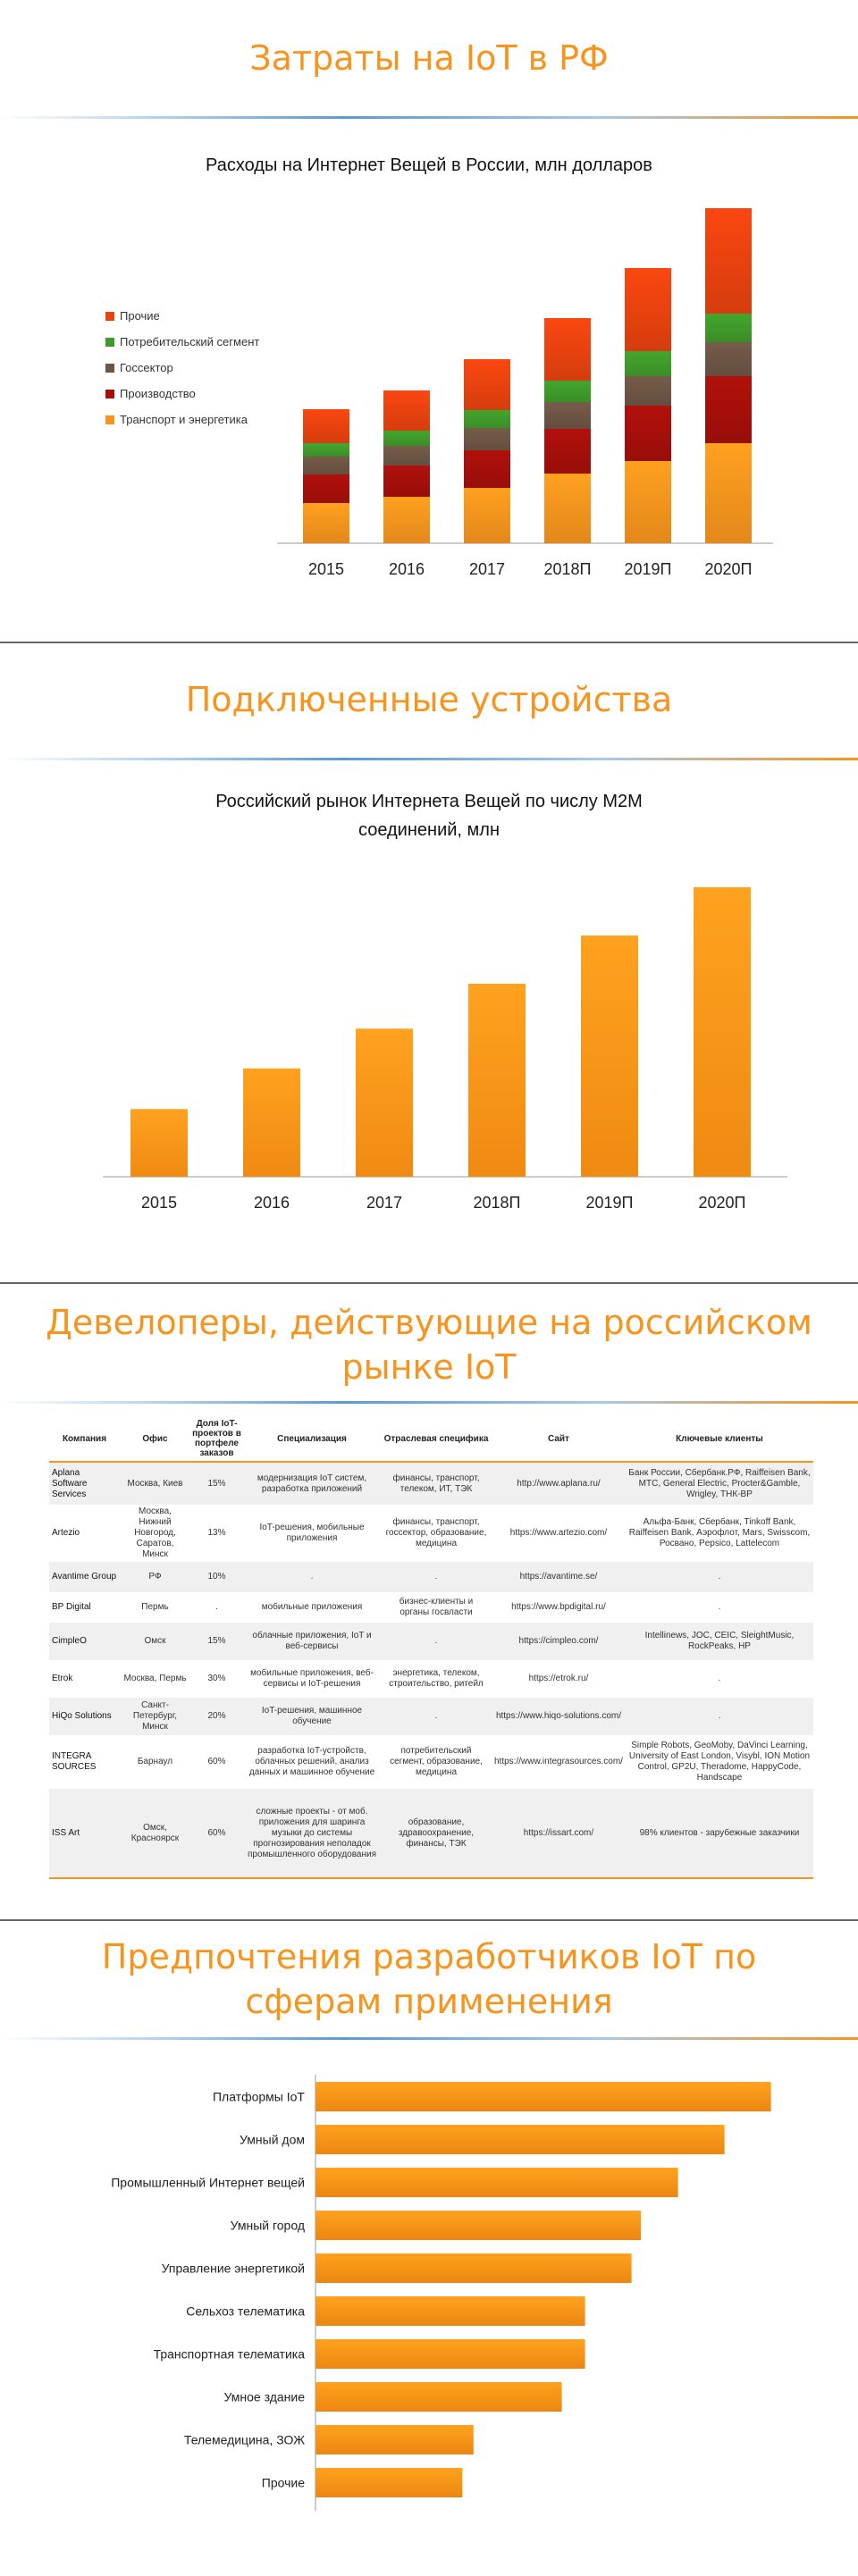 The height and width of the screenshot is (2576, 858). What do you see at coordinates (437, 1607) in the screenshot?
I see `table-cell: бизнес-клиенты и органы госвласти` at bounding box center [437, 1607].